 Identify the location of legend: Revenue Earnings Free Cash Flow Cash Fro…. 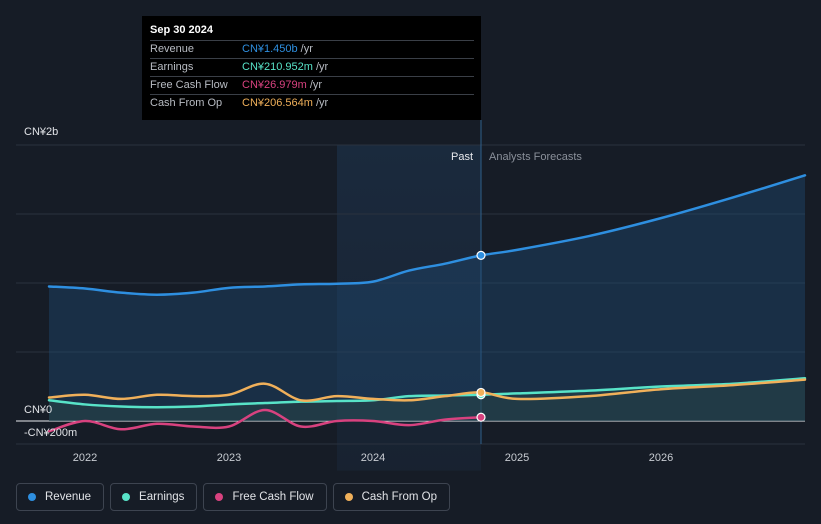
(233, 497).